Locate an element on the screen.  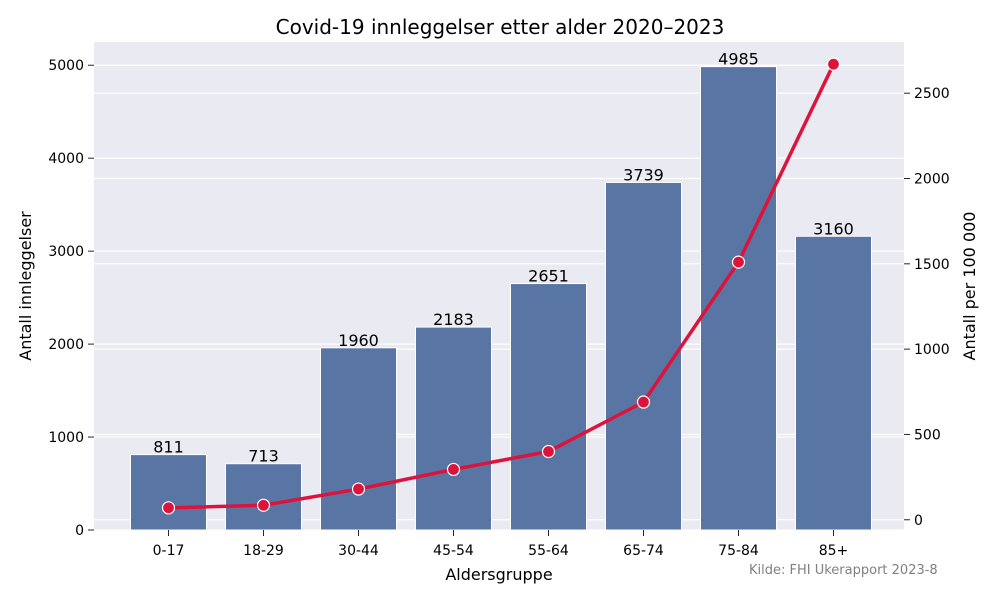
bar-value-label: 1960 is located at coordinates (358, 340).